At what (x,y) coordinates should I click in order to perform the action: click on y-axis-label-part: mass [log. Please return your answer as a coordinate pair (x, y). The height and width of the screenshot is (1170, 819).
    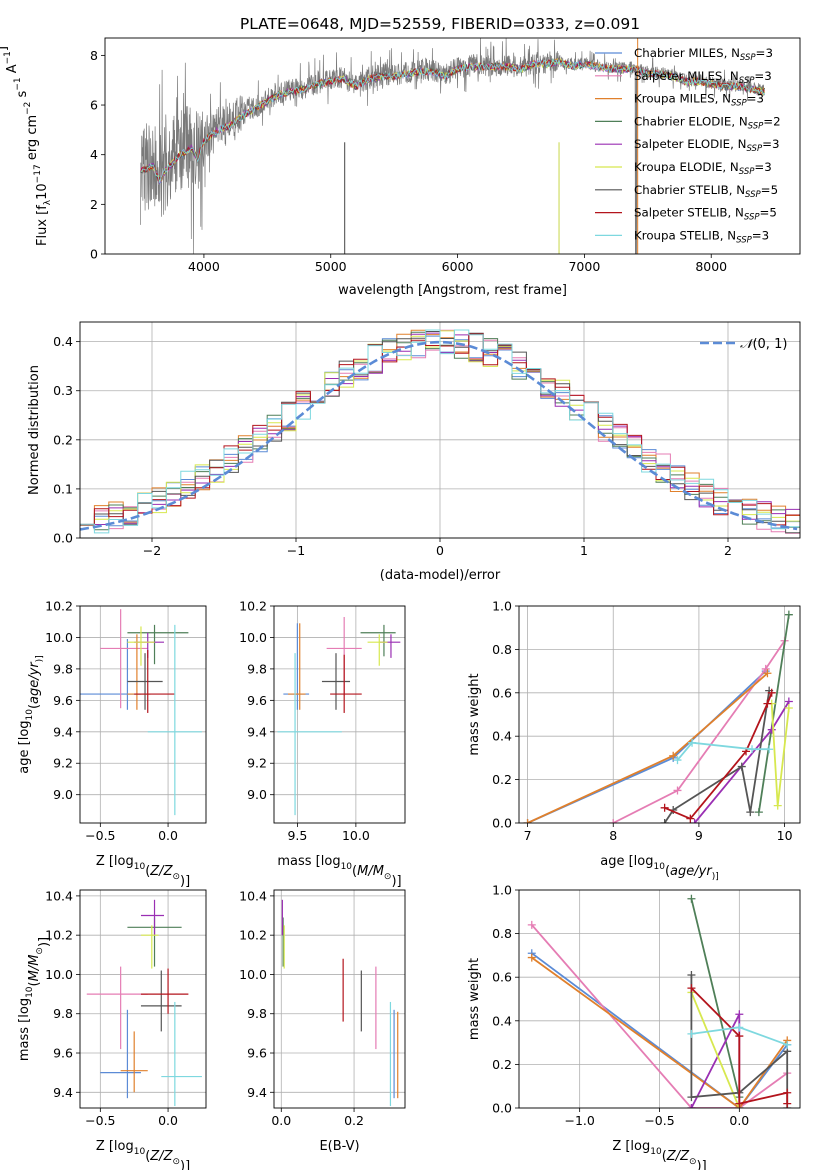
    Looking at the image, I should click on (24, 1029).